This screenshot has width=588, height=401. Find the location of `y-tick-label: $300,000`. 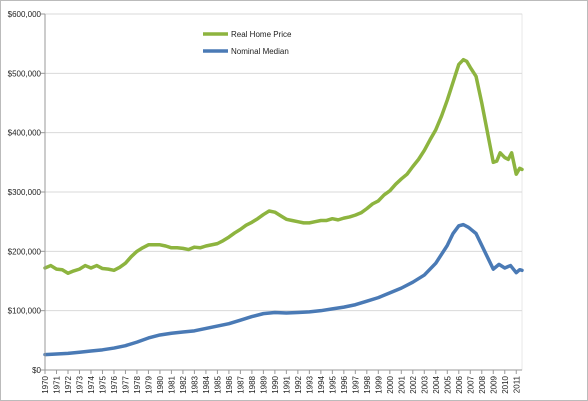

y-tick-label: $300,000 is located at coordinates (25, 192).